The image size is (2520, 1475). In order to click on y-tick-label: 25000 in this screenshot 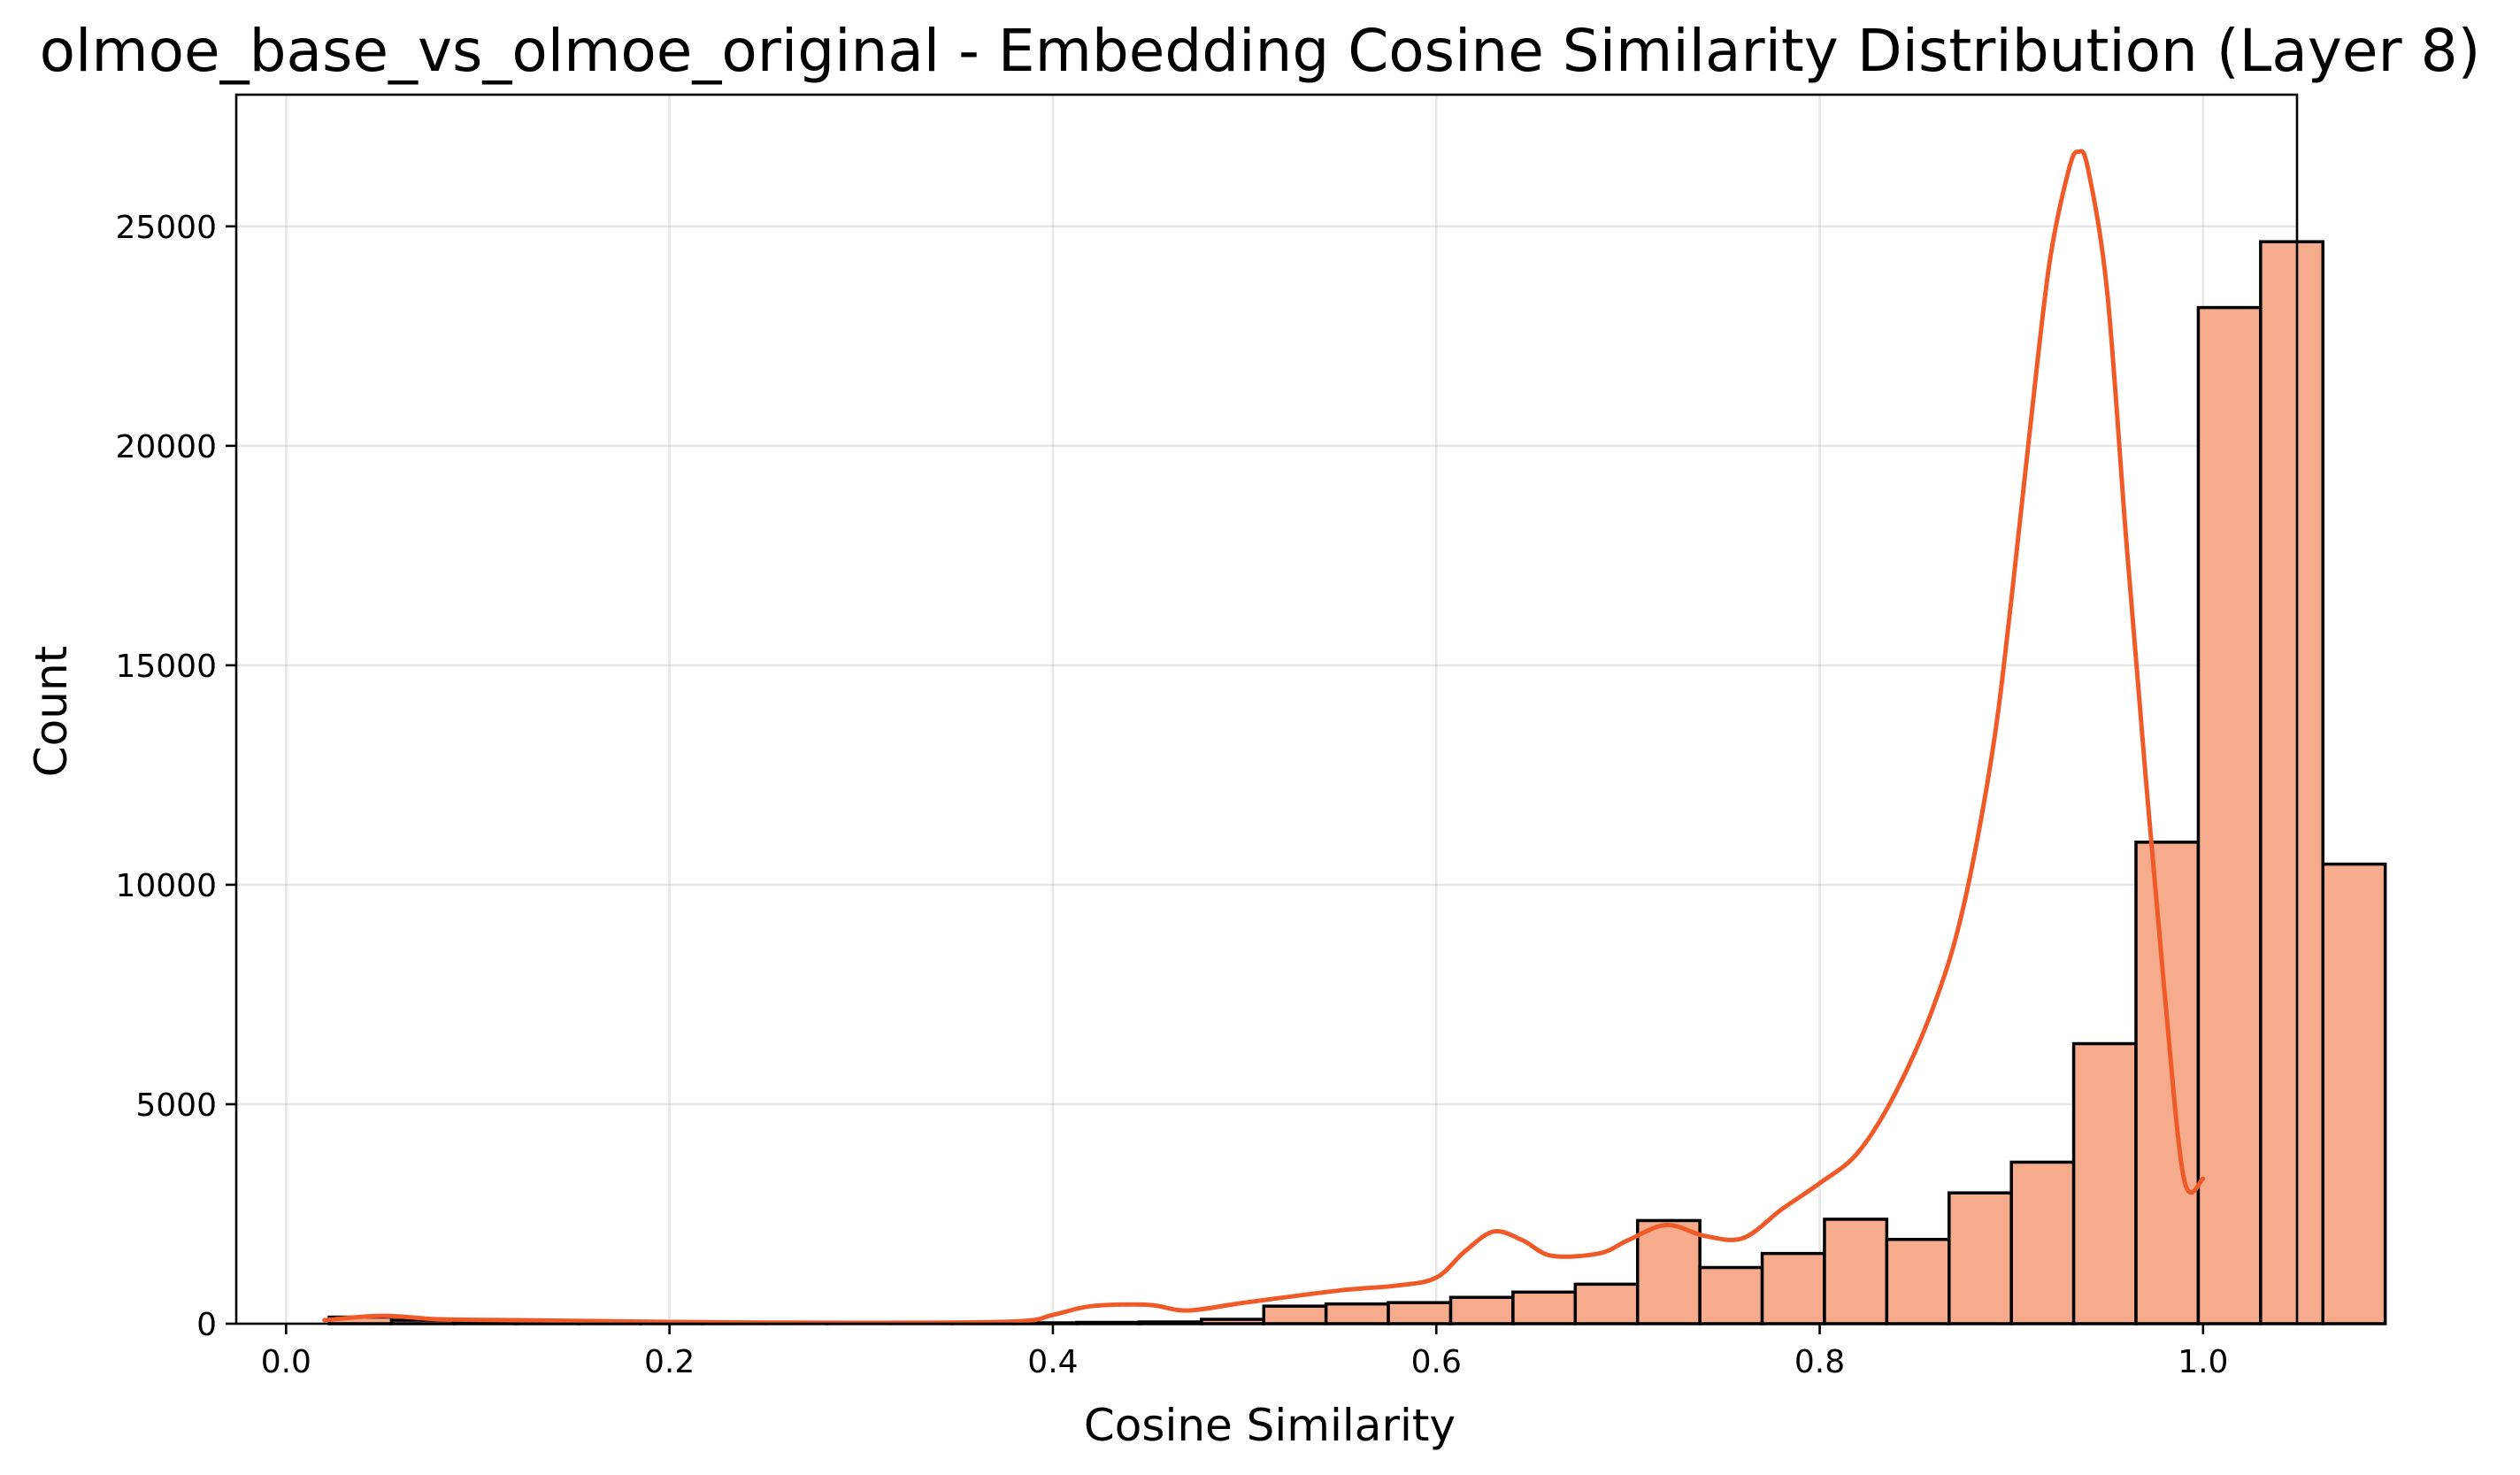, I will do `click(166, 228)`.